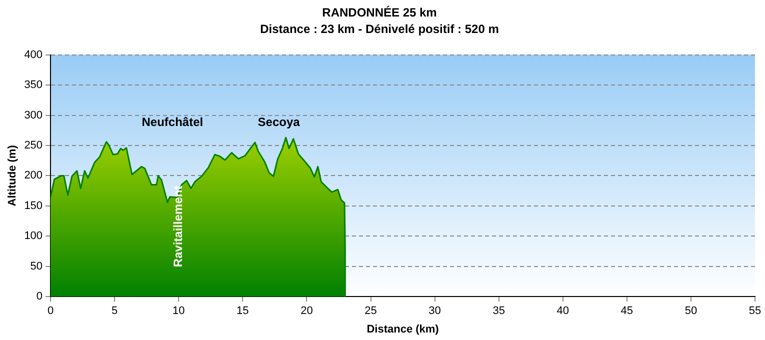 The image size is (765, 340). What do you see at coordinates (379, 29) in the screenshot?
I see `chart-subtitle: Distance : 23 km - Dénivelé positif : 520 m` at bounding box center [379, 29].